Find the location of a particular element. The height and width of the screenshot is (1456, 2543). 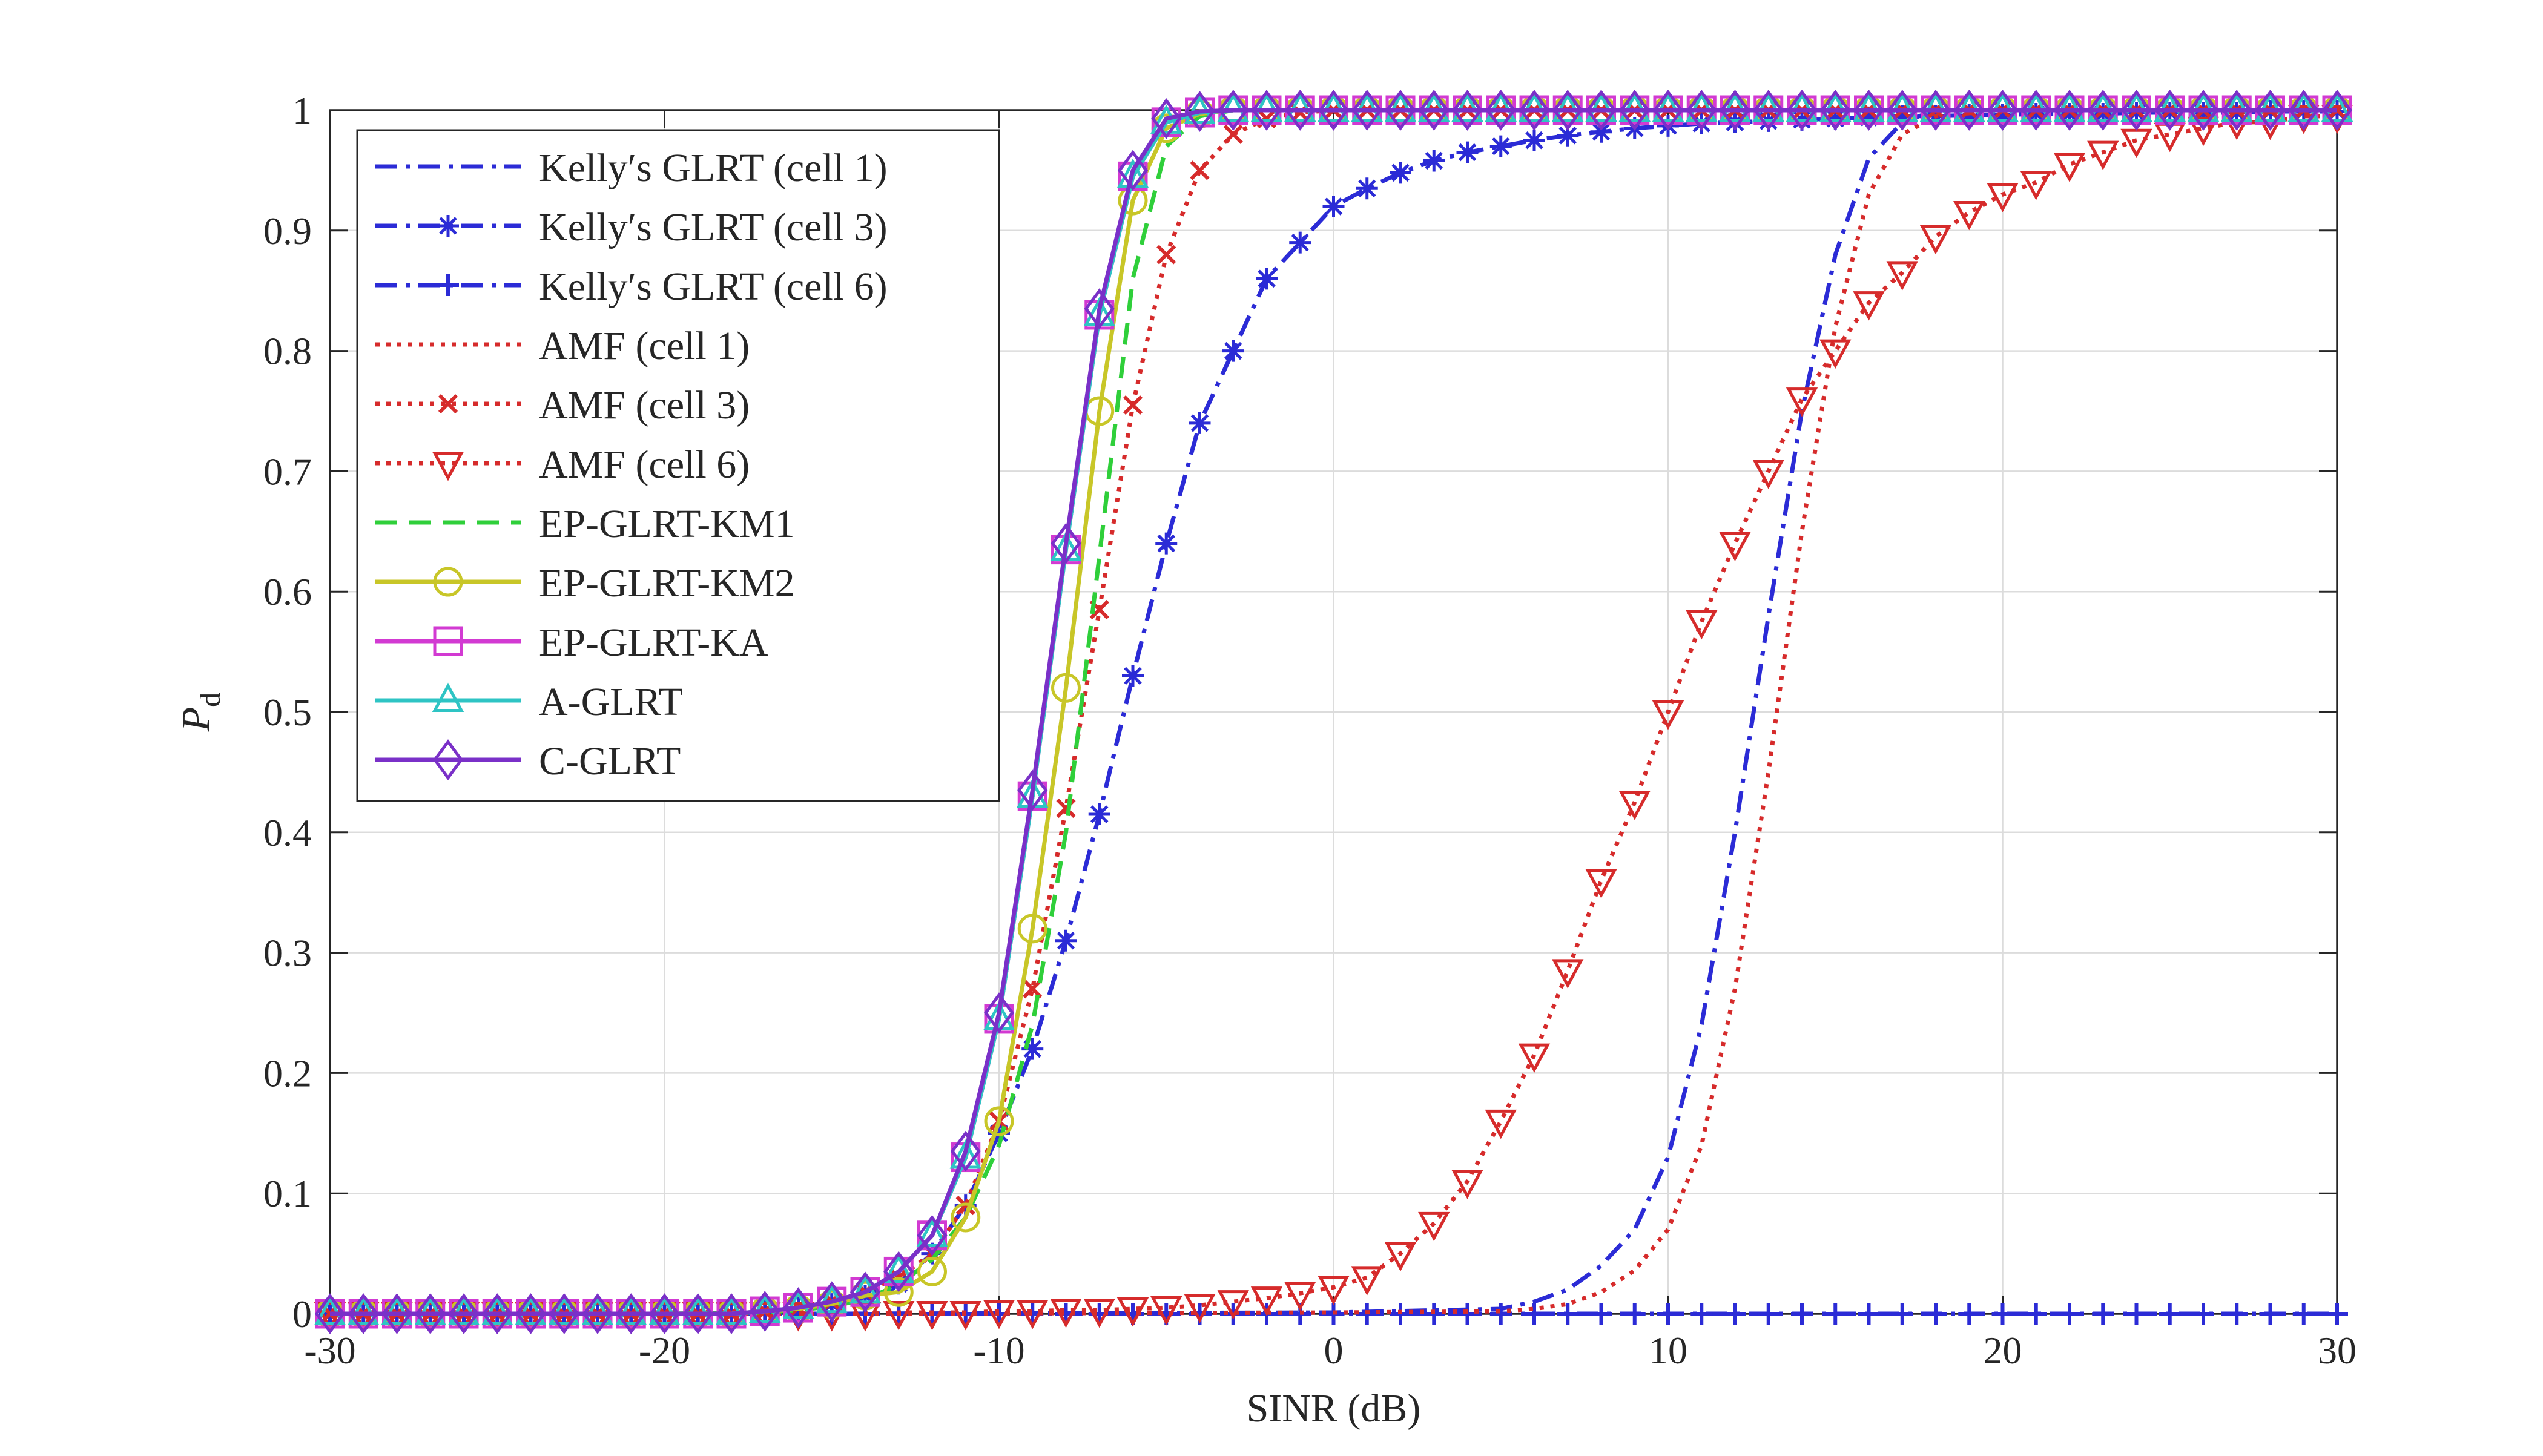

legend-item: A-GLRT is located at coordinates (529, 702).